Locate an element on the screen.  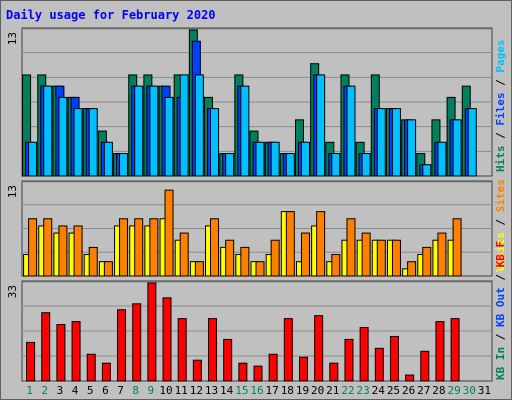
x-tick-label: 25 is located at coordinates (393, 390).